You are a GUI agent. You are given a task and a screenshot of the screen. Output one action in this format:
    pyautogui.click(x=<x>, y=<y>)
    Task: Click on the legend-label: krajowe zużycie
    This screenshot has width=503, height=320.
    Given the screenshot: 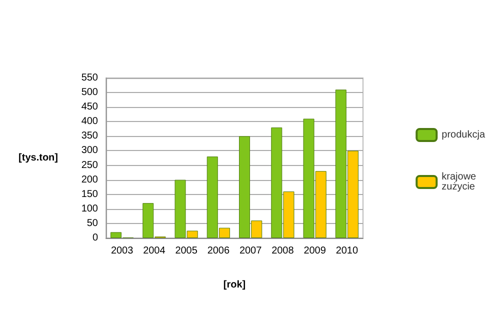 What is the action you would take?
    pyautogui.click(x=460, y=182)
    